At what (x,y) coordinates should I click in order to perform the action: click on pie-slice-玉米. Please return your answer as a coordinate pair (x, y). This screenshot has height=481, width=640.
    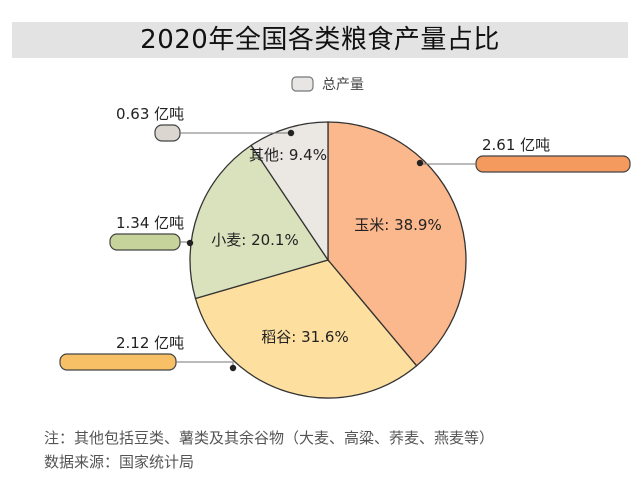
    Looking at the image, I should click on (397, 244).